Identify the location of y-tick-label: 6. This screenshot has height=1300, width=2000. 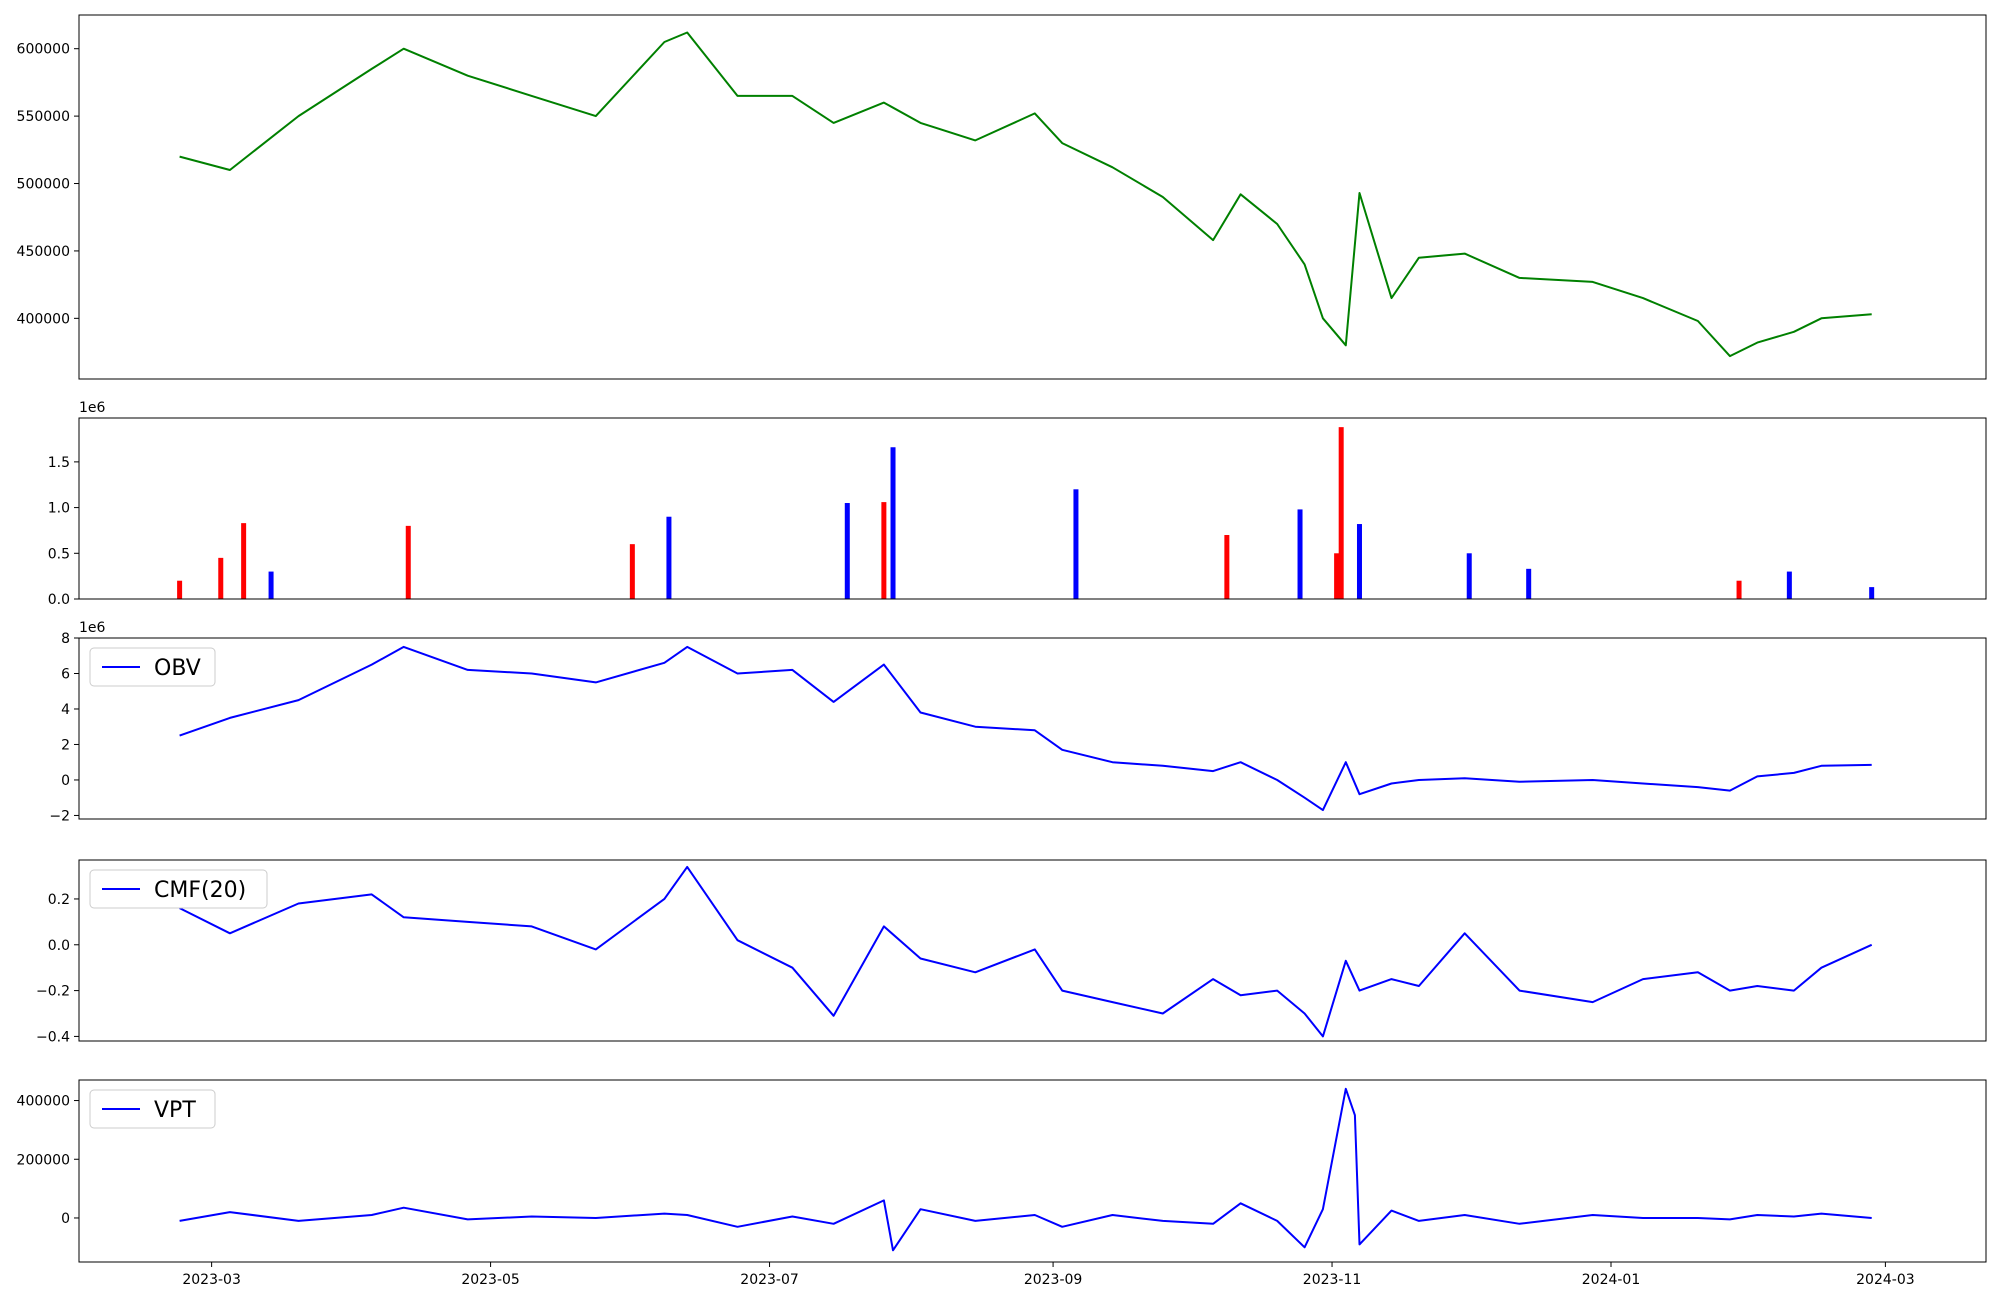
(65, 674).